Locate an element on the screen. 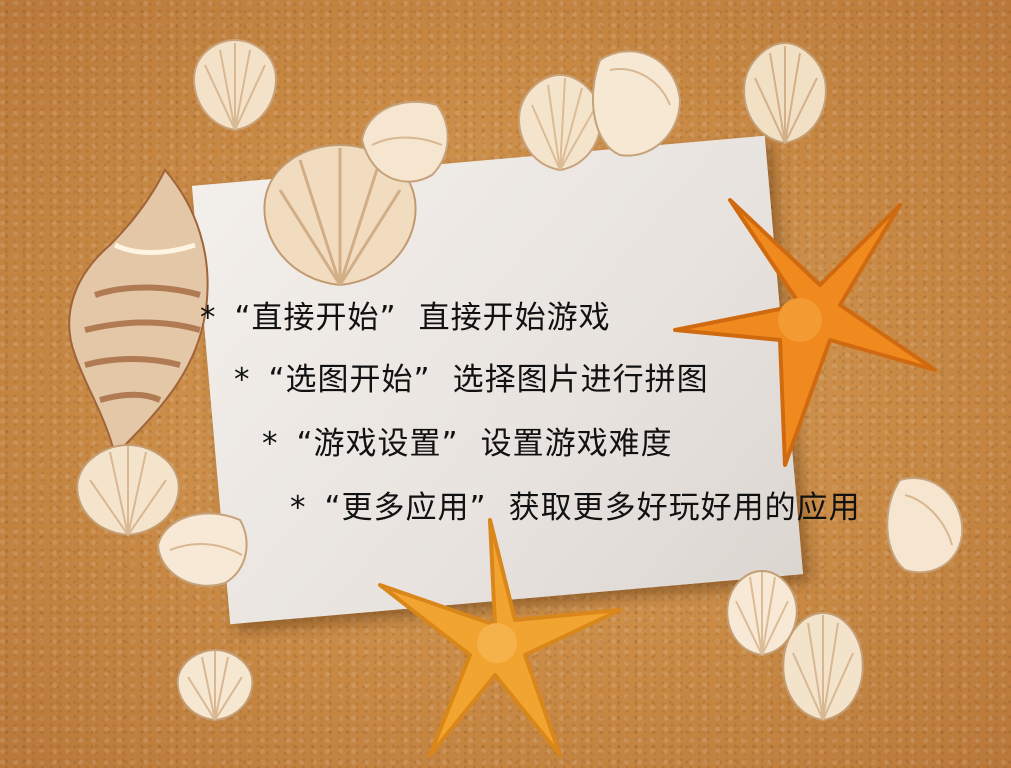  more-apps-item: * “更多应用” 获取更多好玩好用的应用 is located at coordinates (575, 504).